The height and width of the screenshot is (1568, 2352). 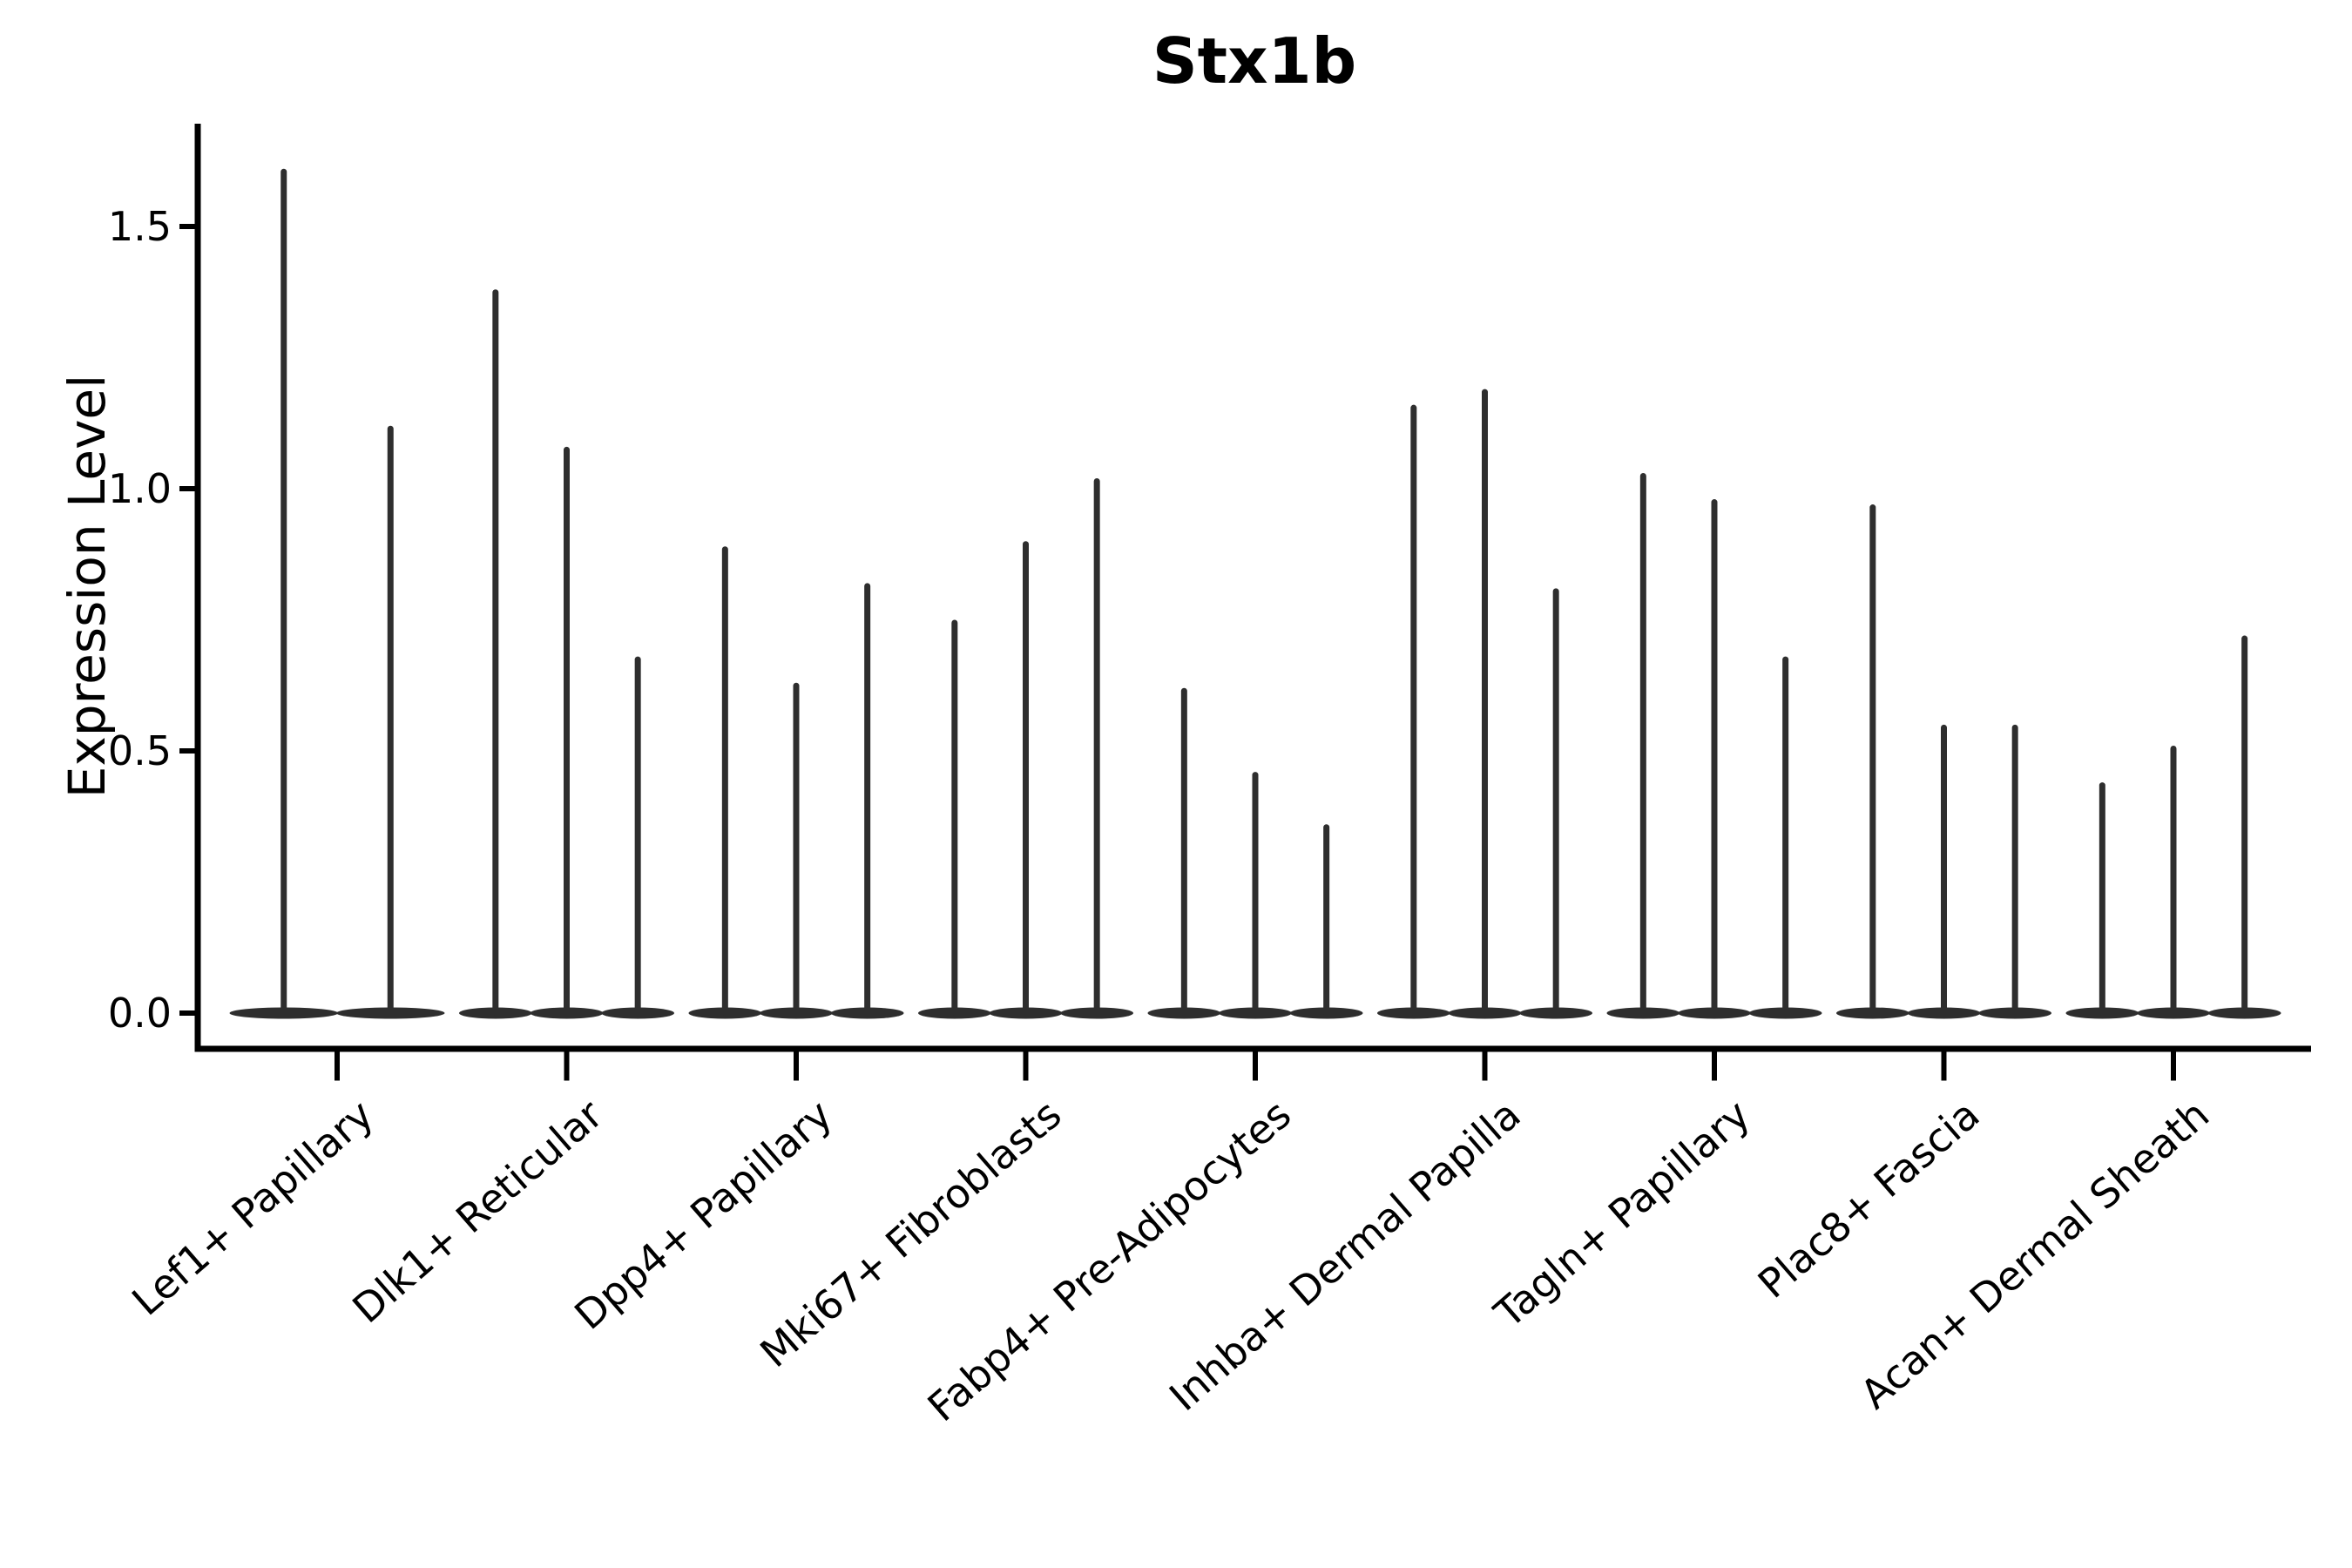 What do you see at coordinates (1254, 61) in the screenshot?
I see `chart-title: Stx1b` at bounding box center [1254, 61].